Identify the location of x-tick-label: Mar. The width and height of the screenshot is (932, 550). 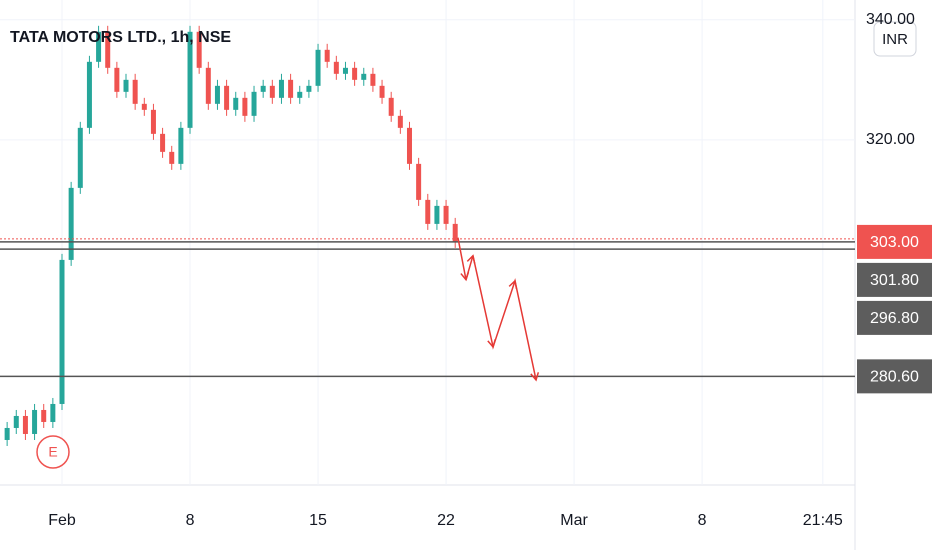
(574, 520).